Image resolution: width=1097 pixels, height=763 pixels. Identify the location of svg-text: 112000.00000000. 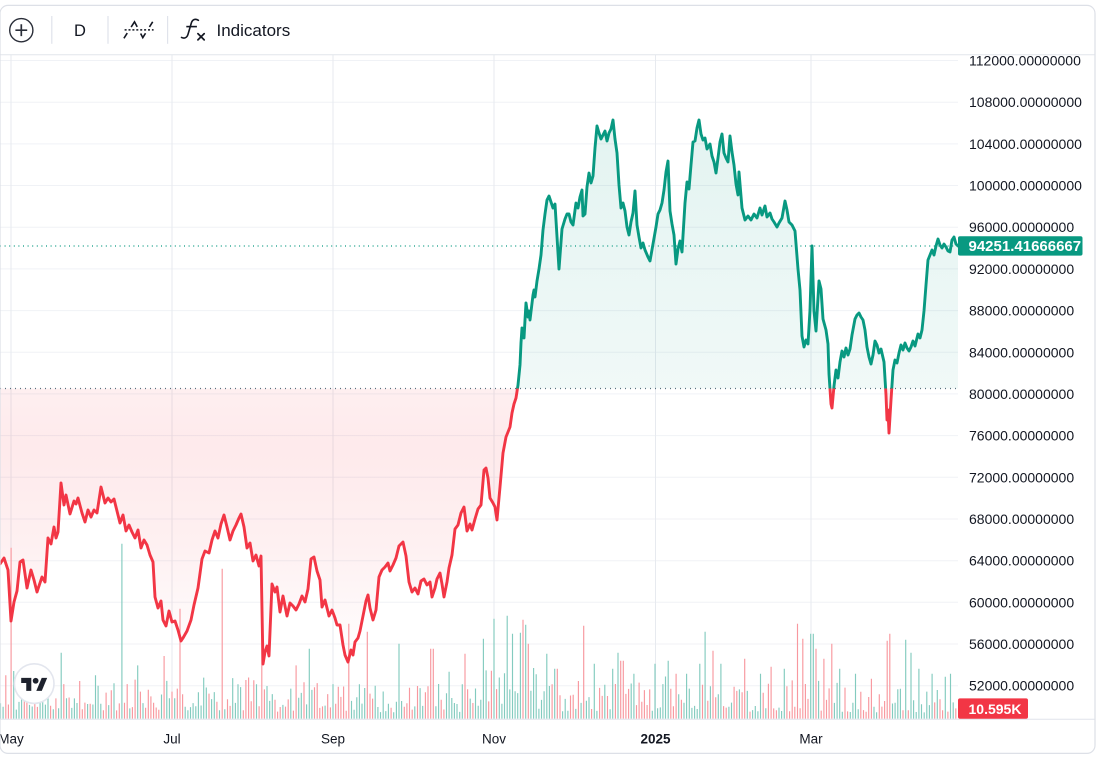
(1025, 61).